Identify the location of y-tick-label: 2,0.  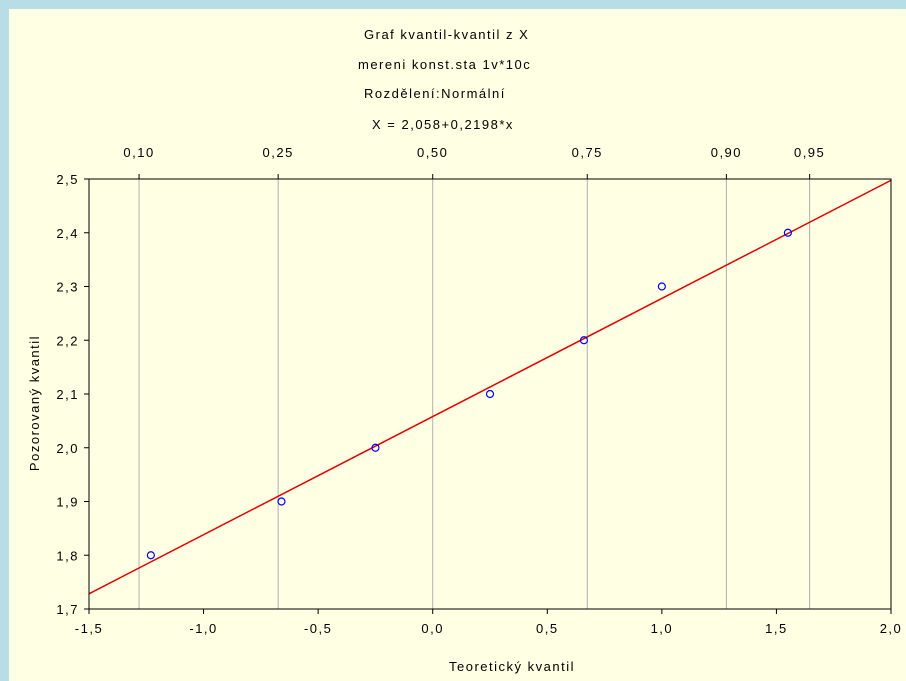
(67, 448).